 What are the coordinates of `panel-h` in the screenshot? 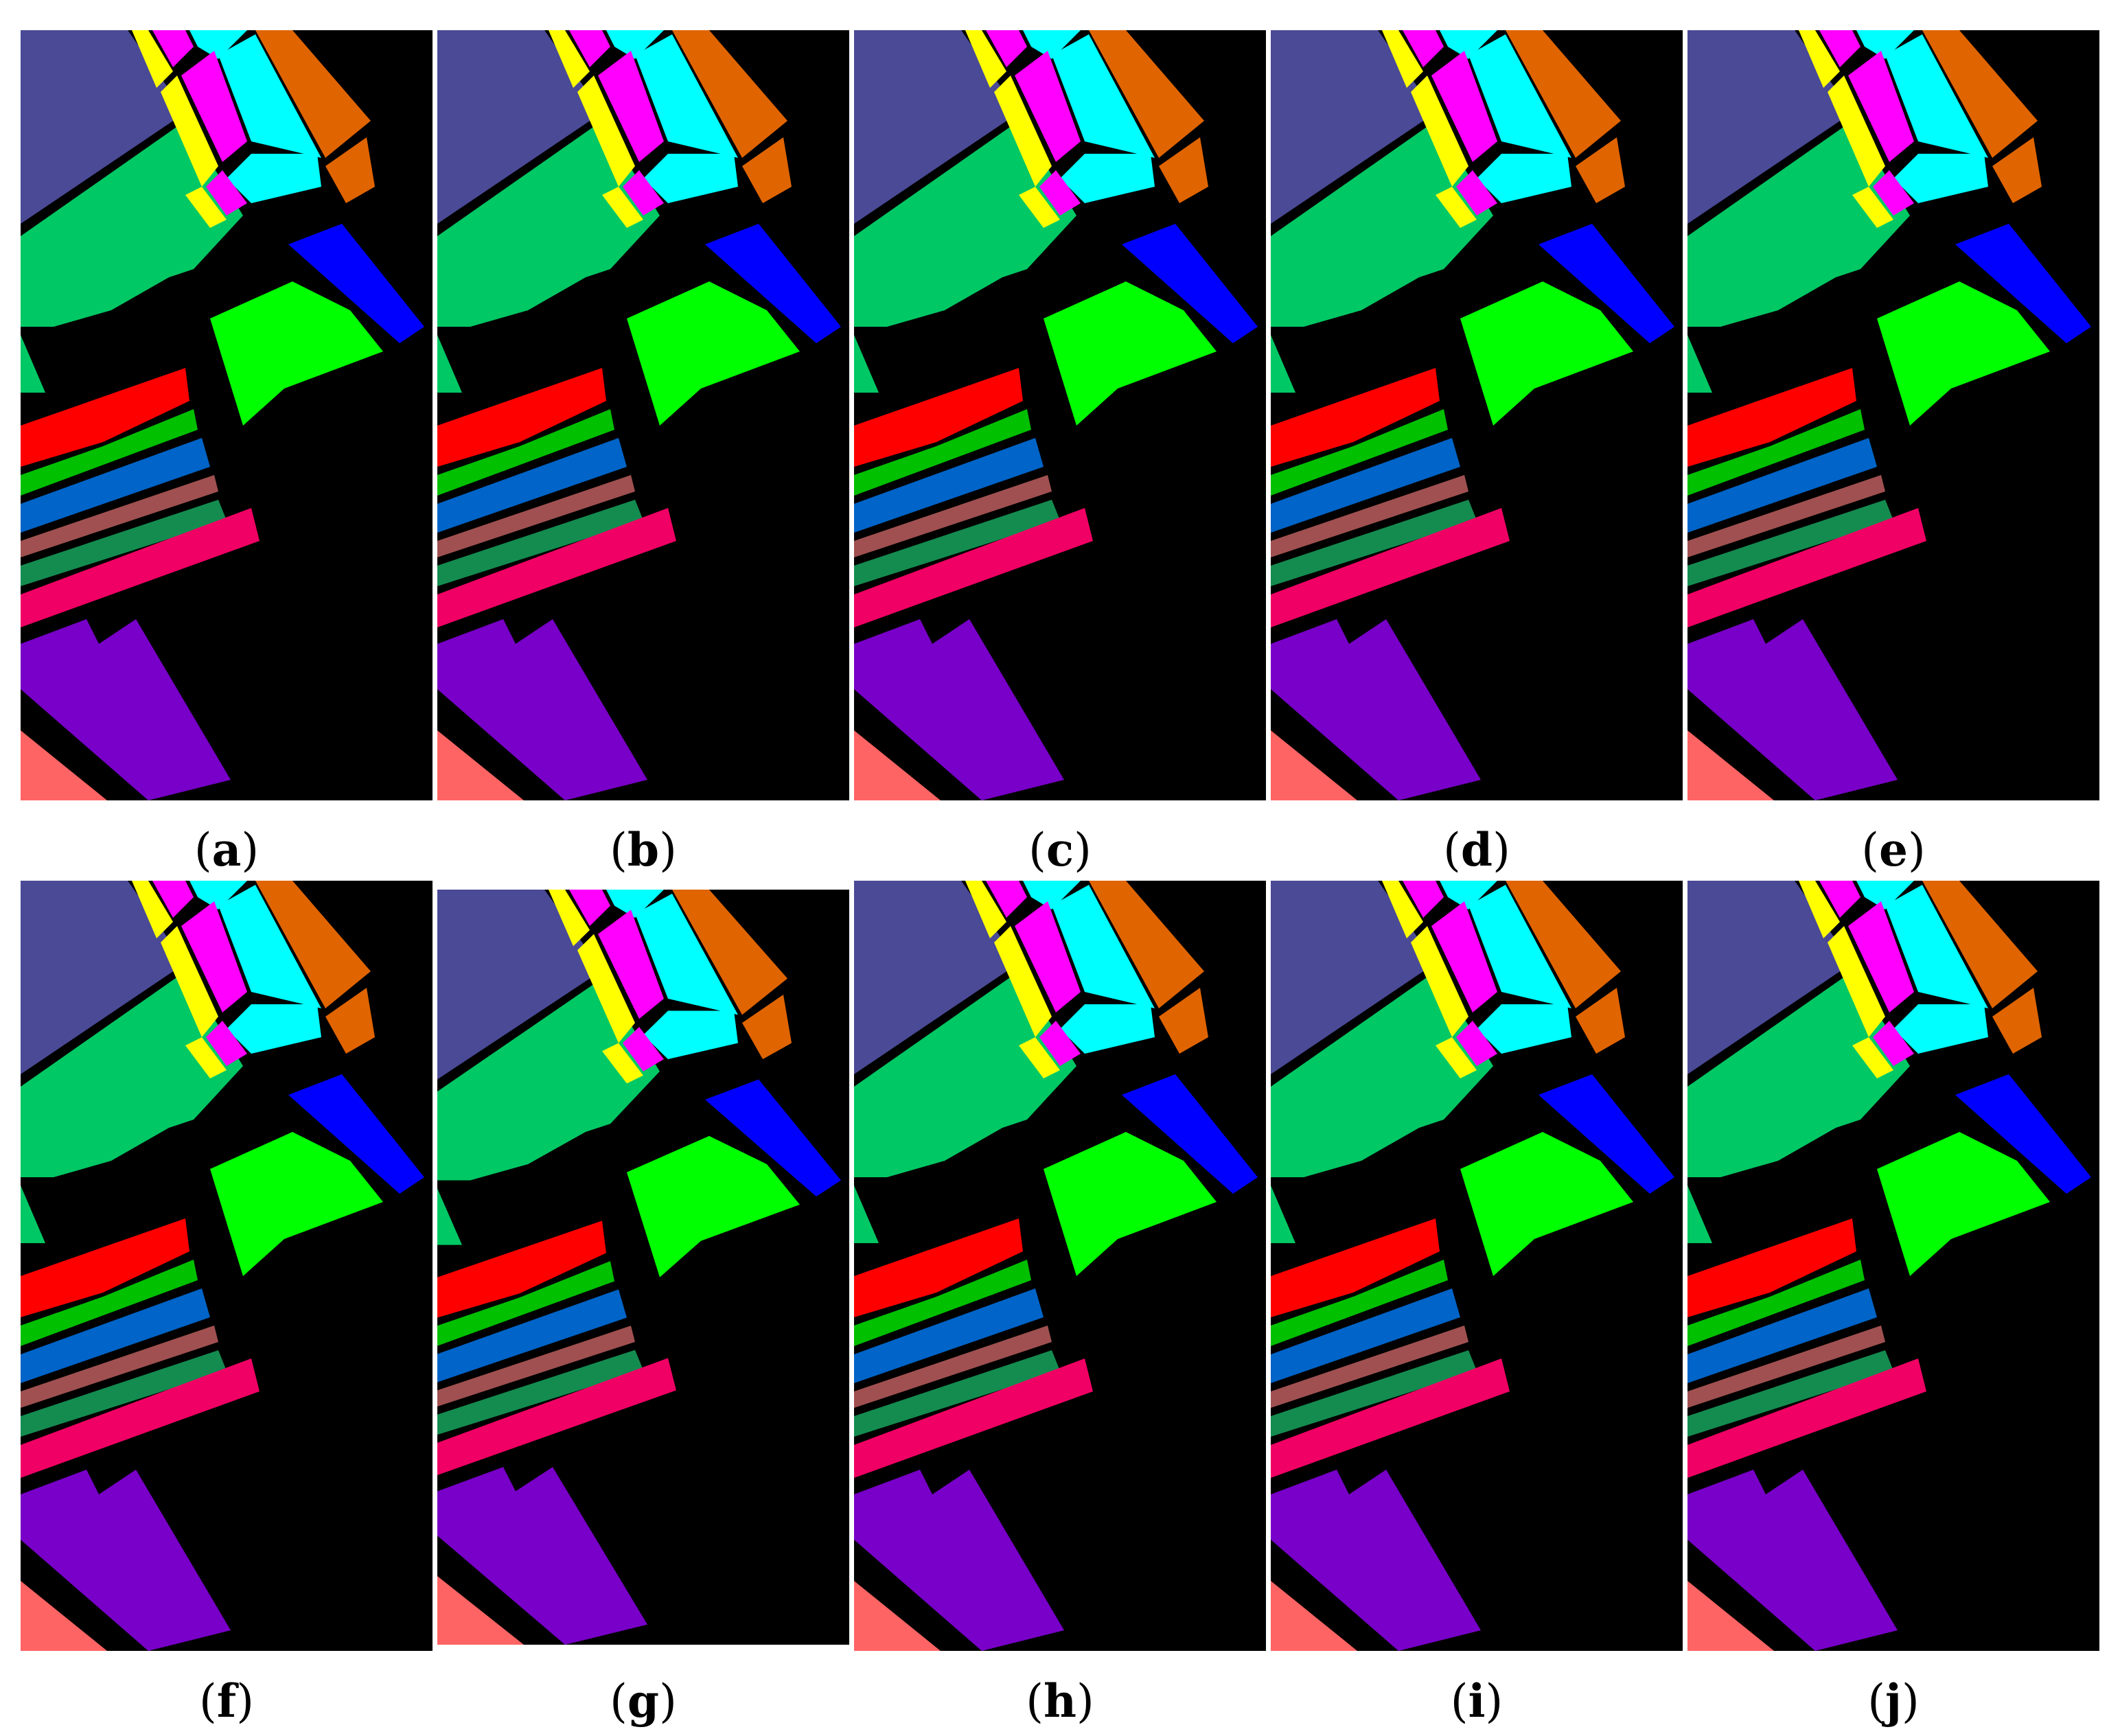 It's located at (1060, 1266).